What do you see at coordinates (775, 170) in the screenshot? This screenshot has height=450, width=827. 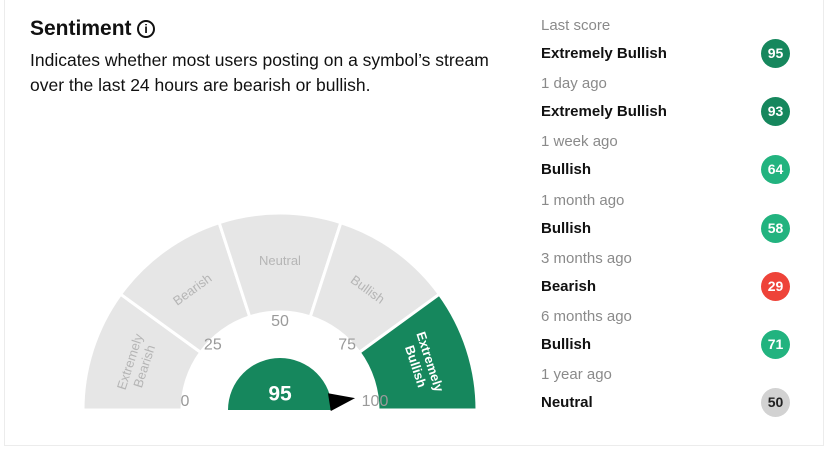 I see `score-badge: 64` at bounding box center [775, 170].